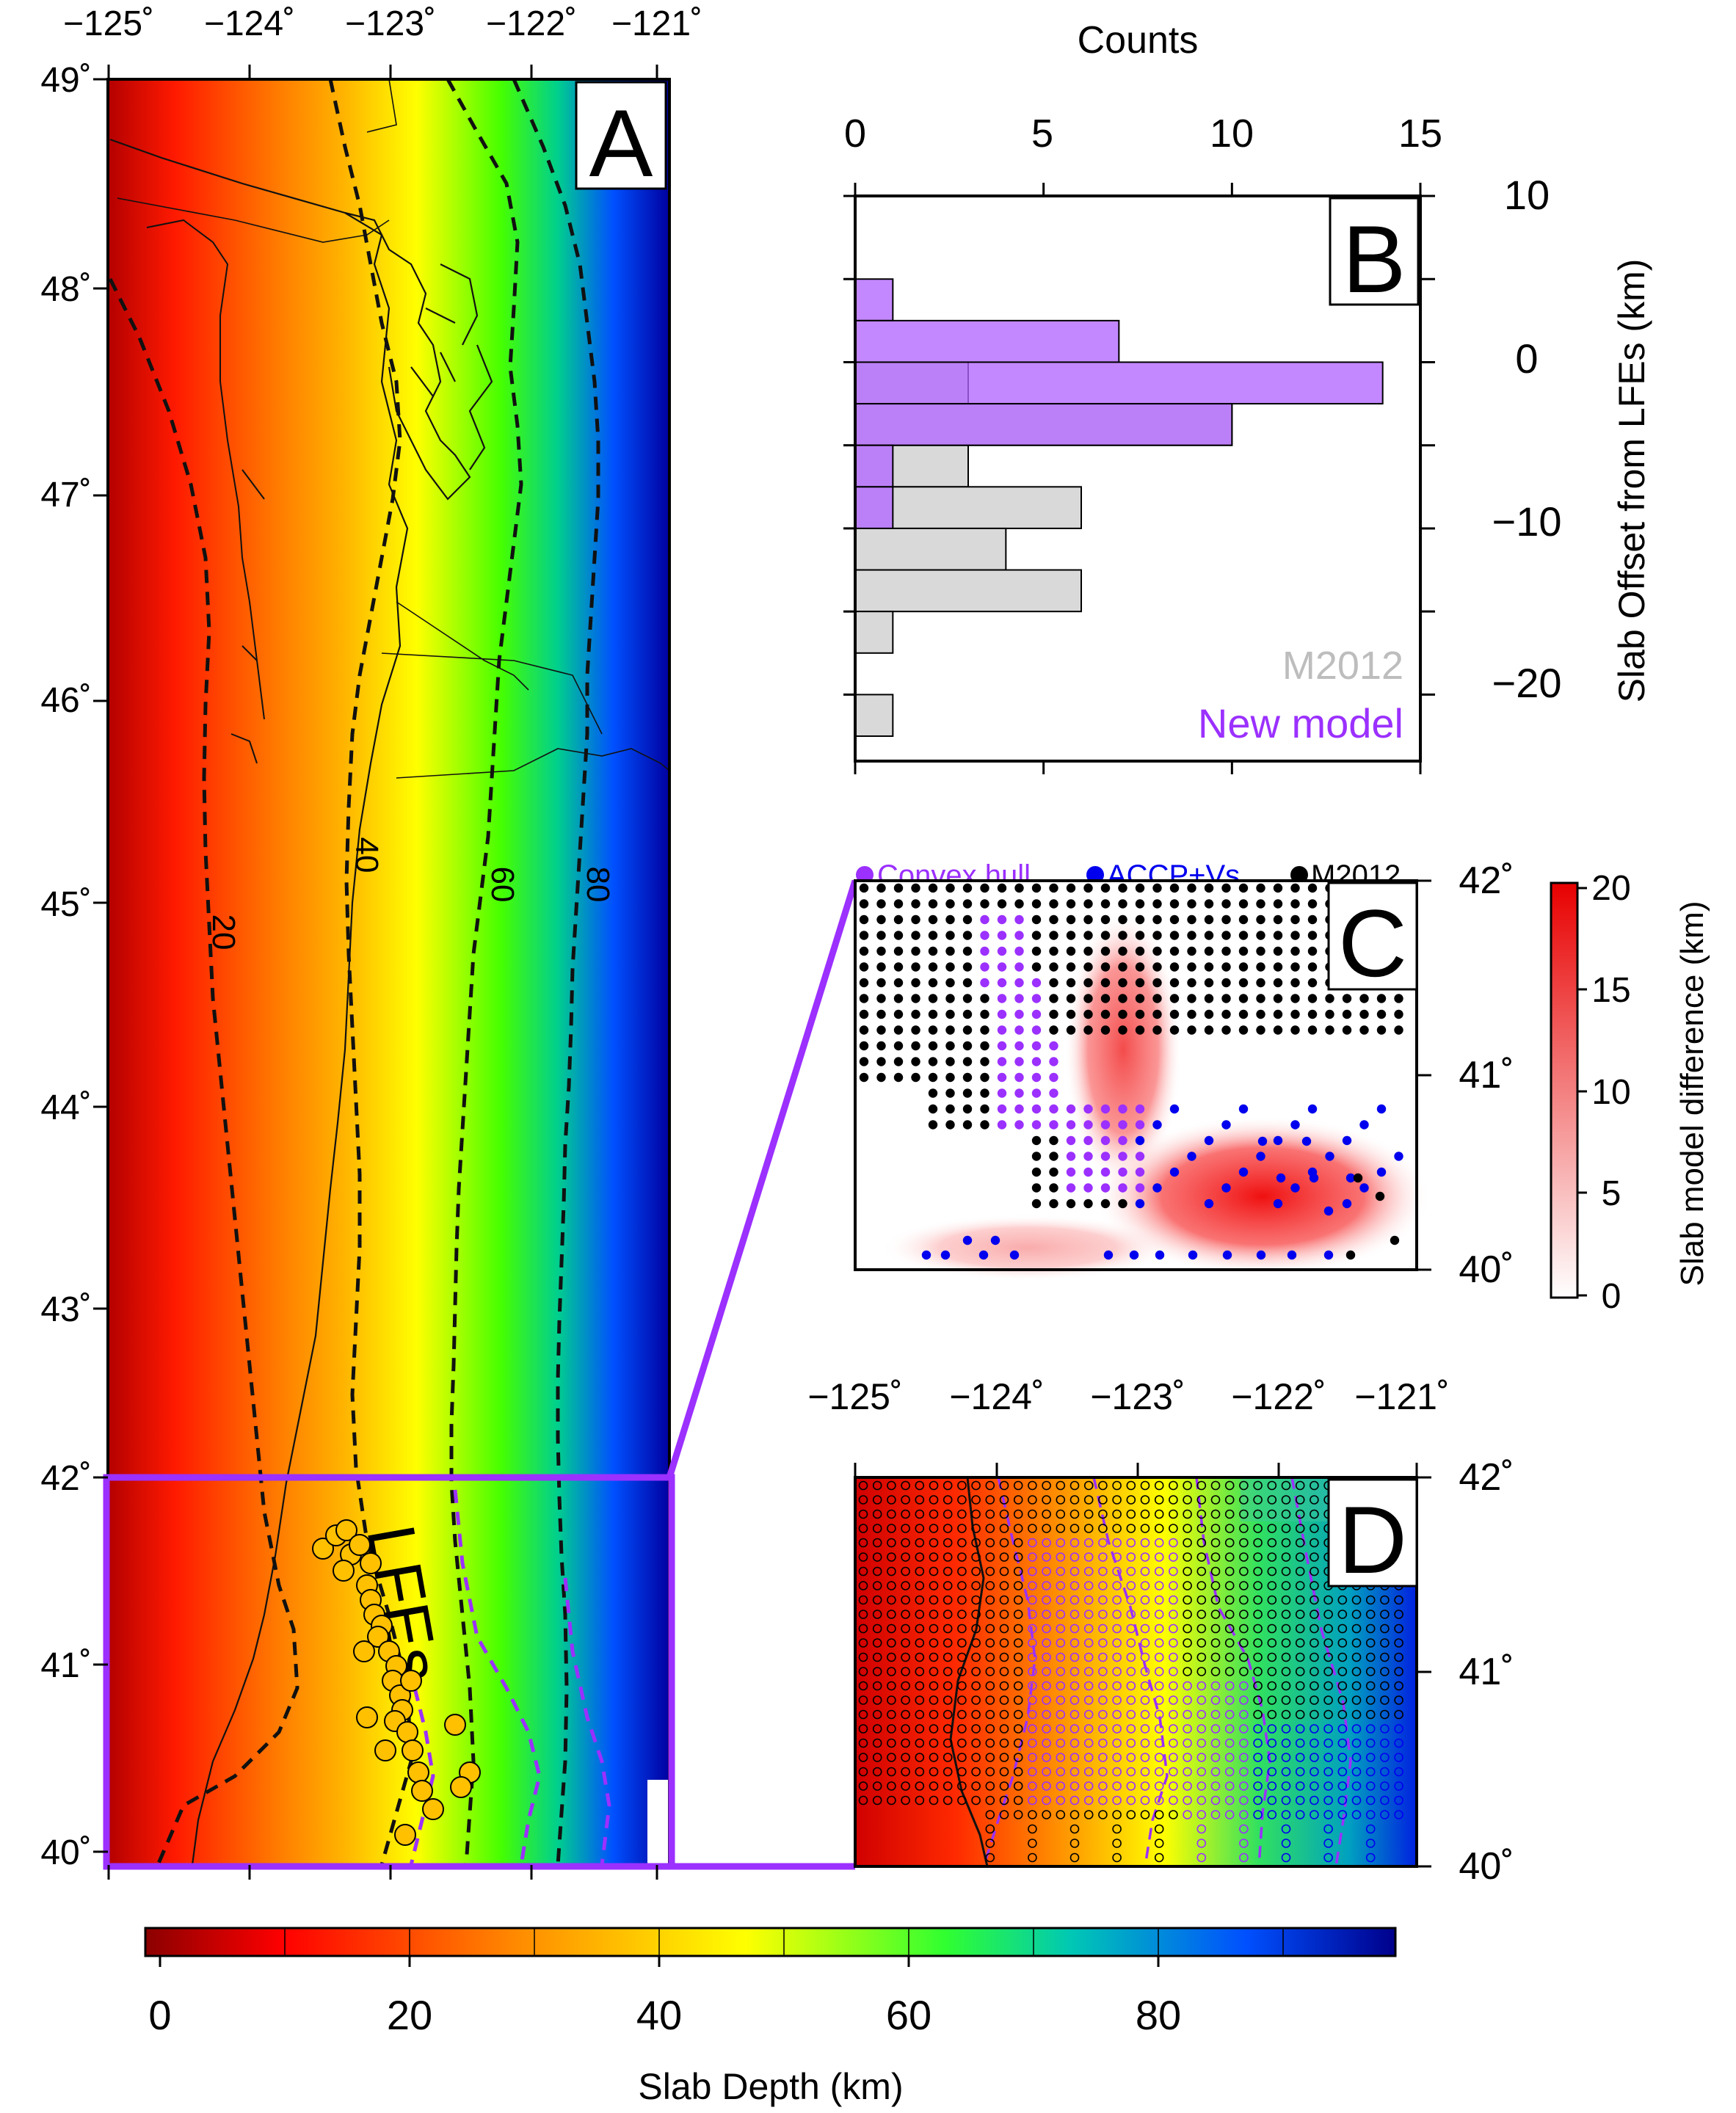 This screenshot has height=2113, width=1736. Describe the element at coordinates (1372, 936) in the screenshot. I see `panel-c-letter-box` at that location.